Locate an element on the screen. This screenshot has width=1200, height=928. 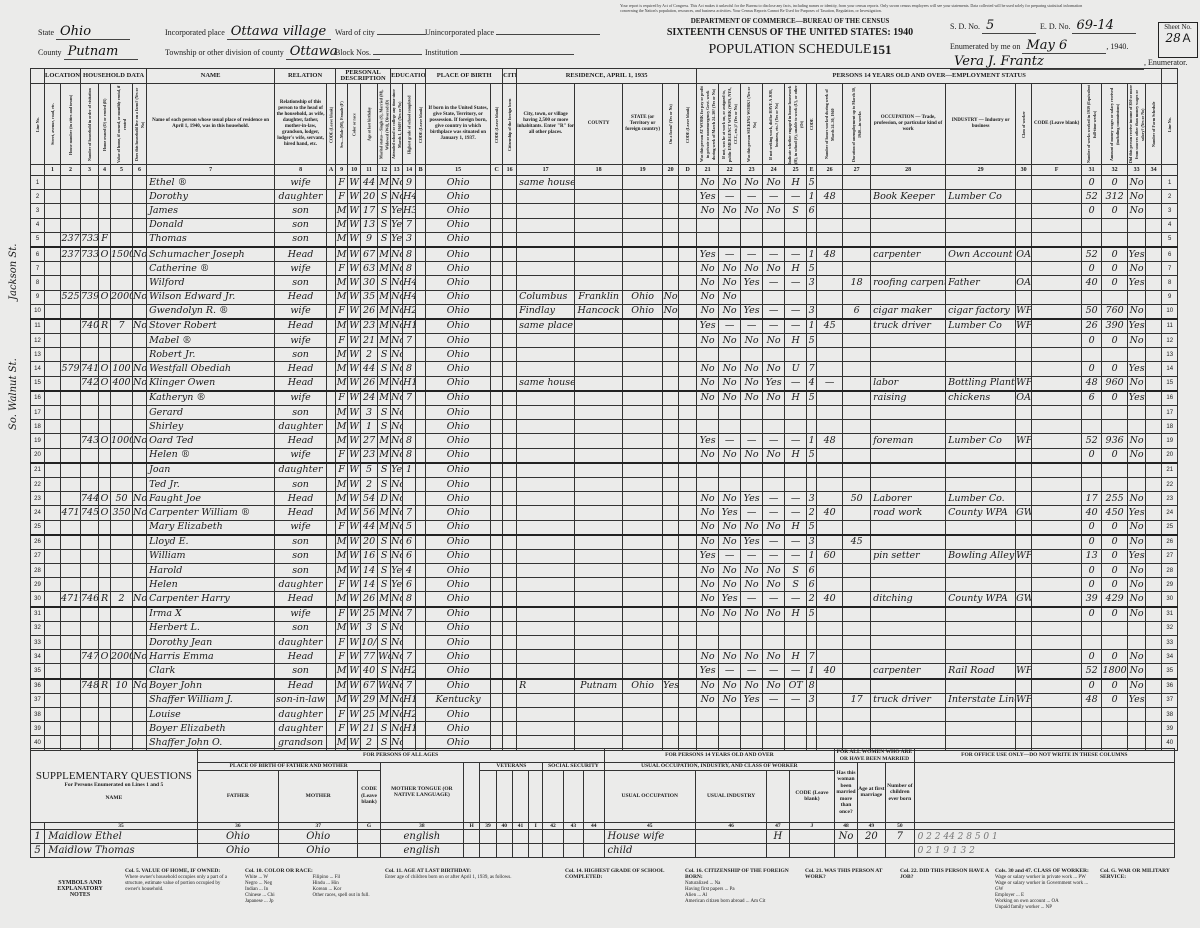
cell-dw: 748 is located at coordinates (90, 685).